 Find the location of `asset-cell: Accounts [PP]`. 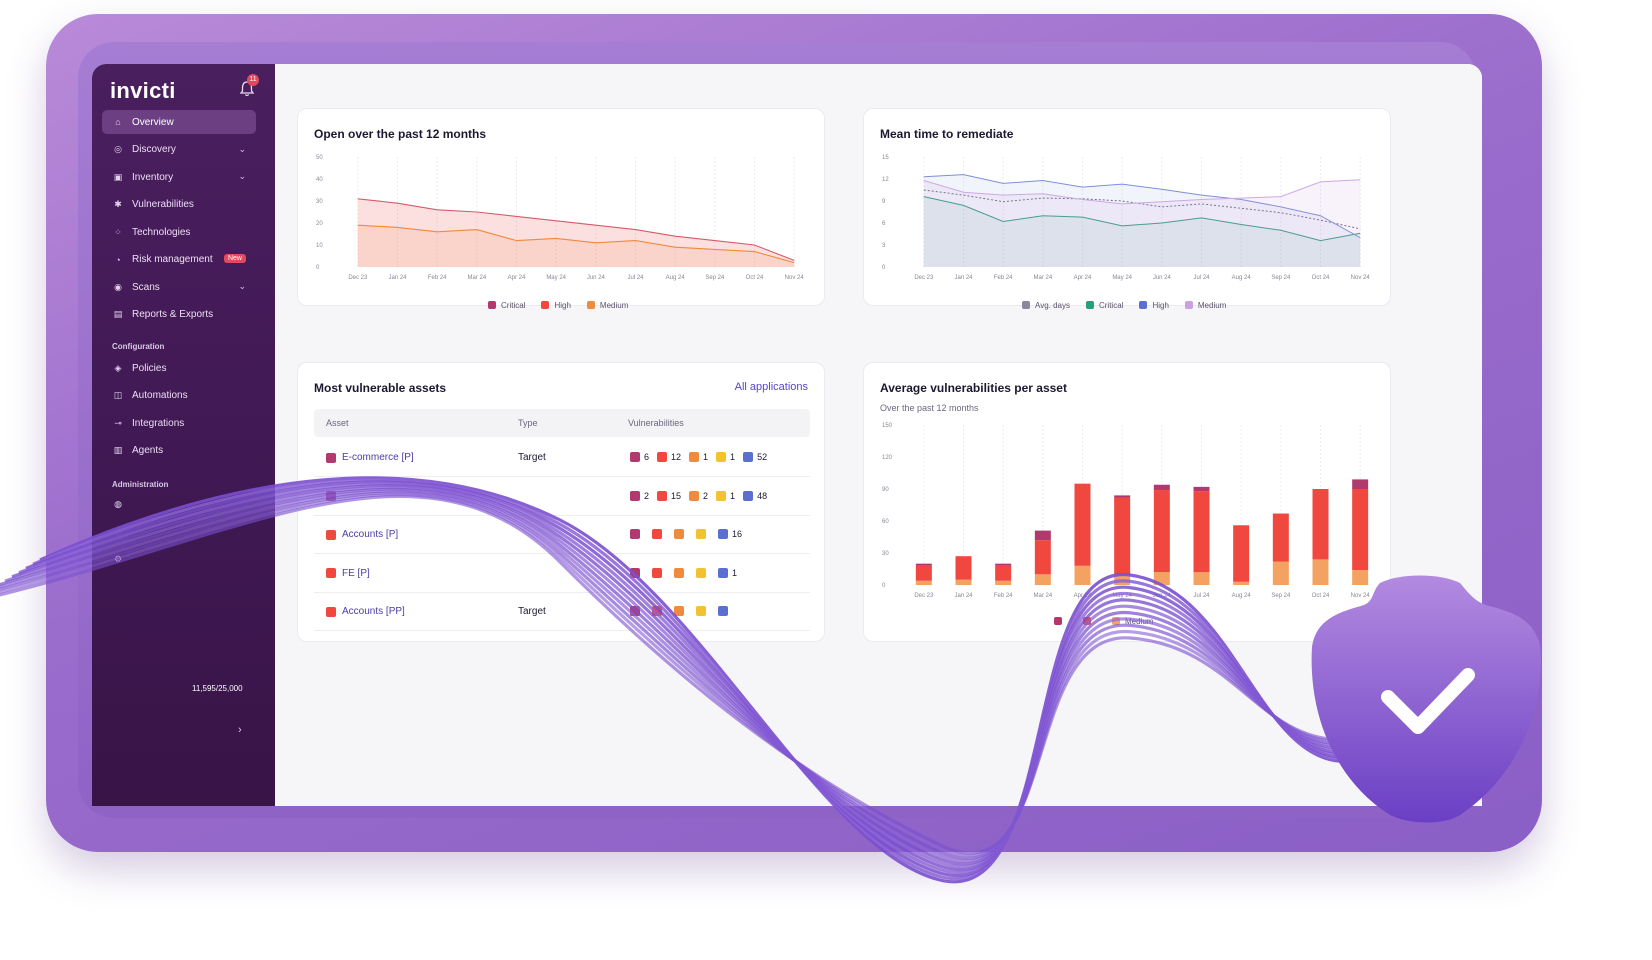

asset-cell: Accounts [PP] is located at coordinates (365, 611).